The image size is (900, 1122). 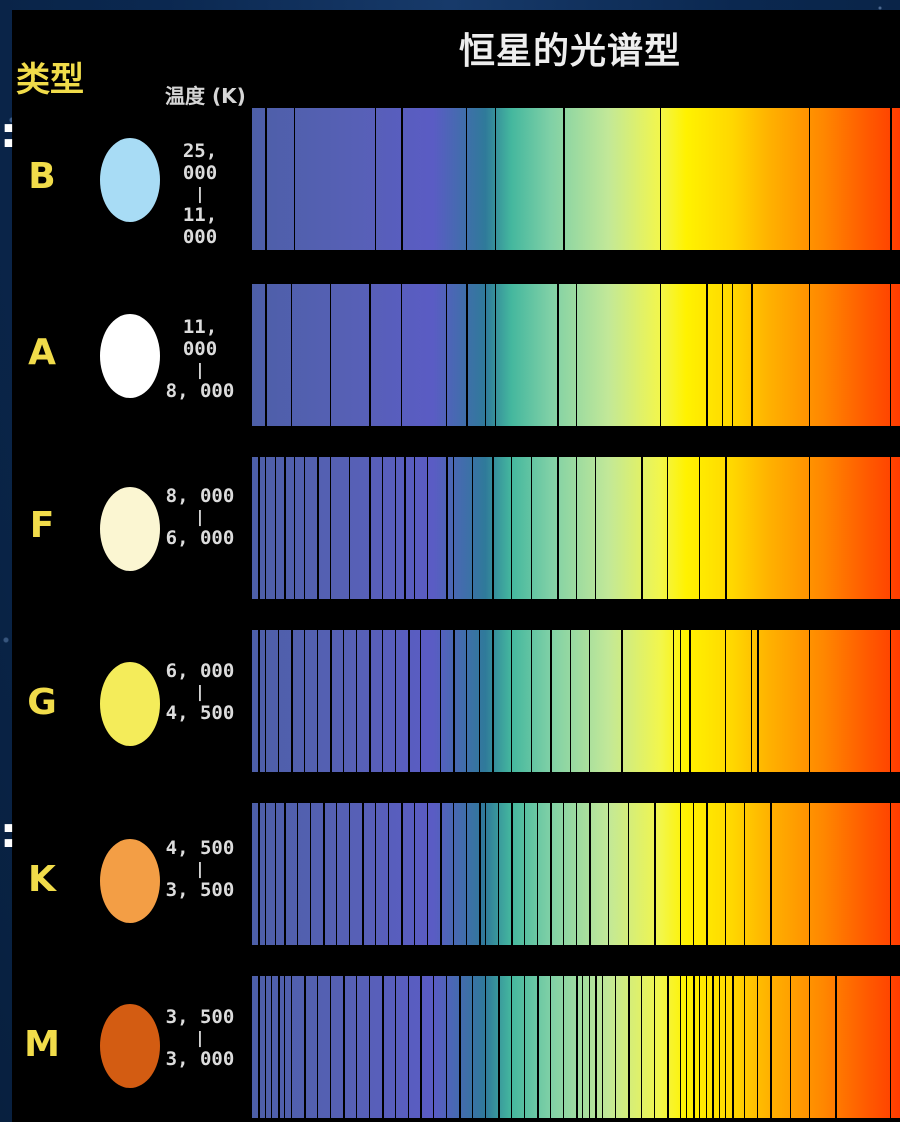 I want to click on temperature-range: 6, 000 | 4, 500, so click(x=200, y=692).